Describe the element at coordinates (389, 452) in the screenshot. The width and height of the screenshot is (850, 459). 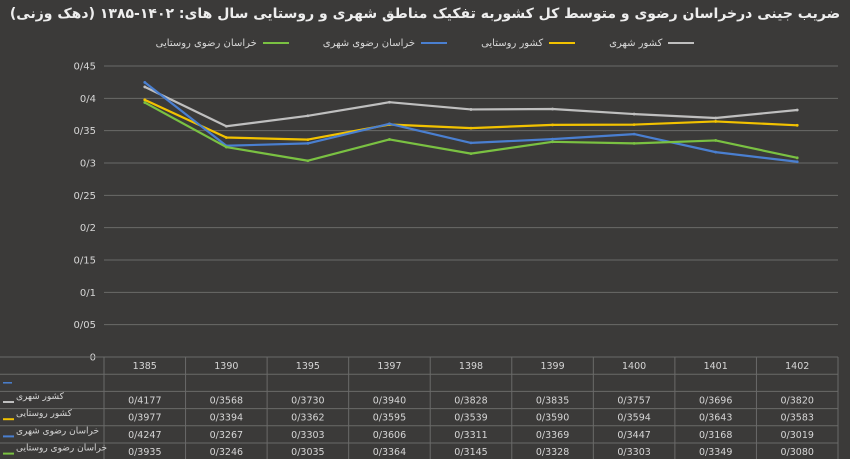
I see `data-label: 0/3364` at that location.